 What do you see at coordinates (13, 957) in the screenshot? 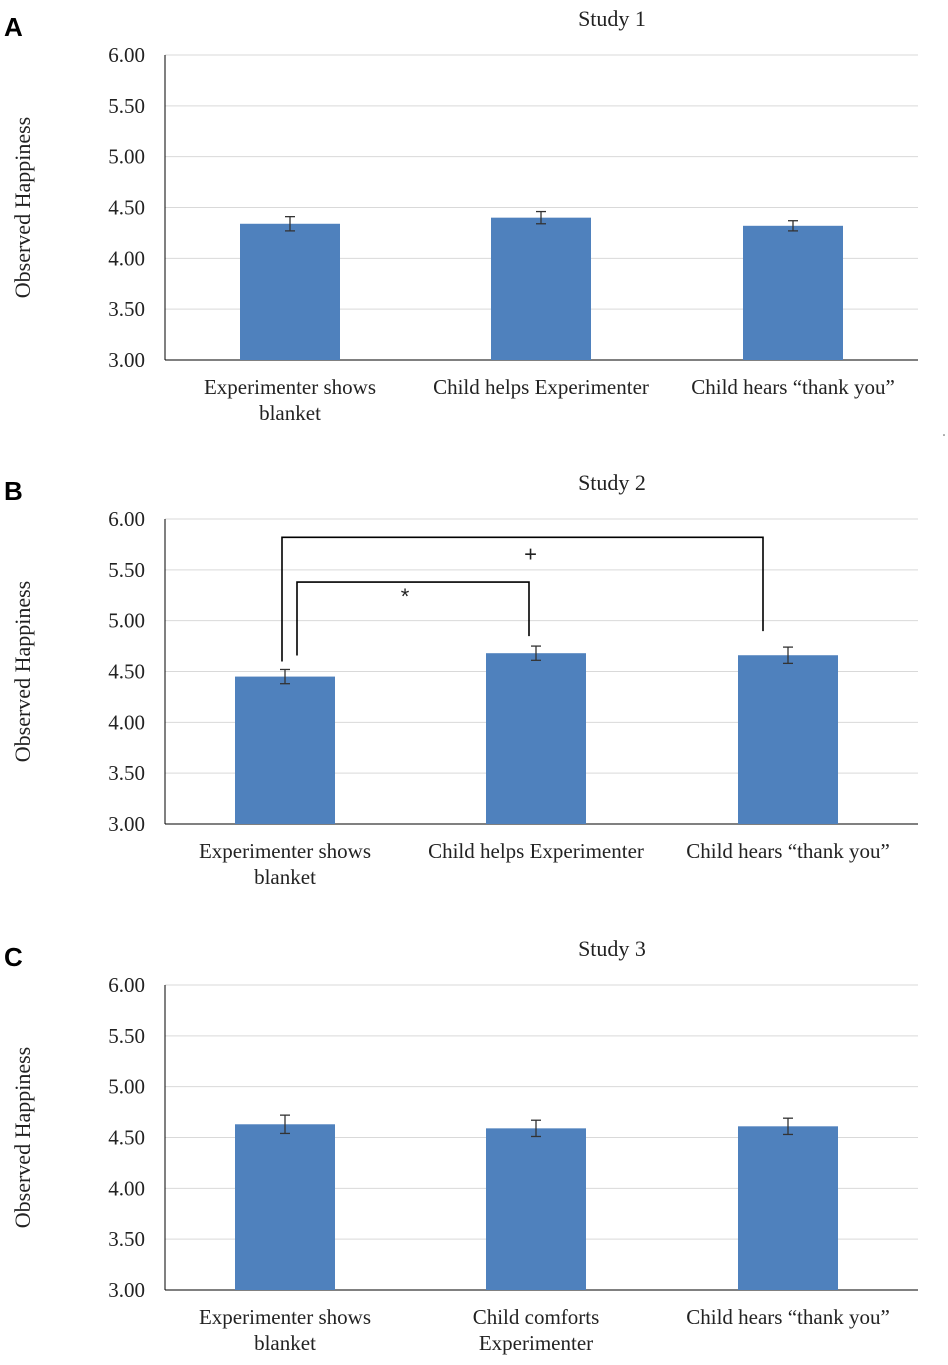
I see `panel-letter: C` at bounding box center [13, 957].